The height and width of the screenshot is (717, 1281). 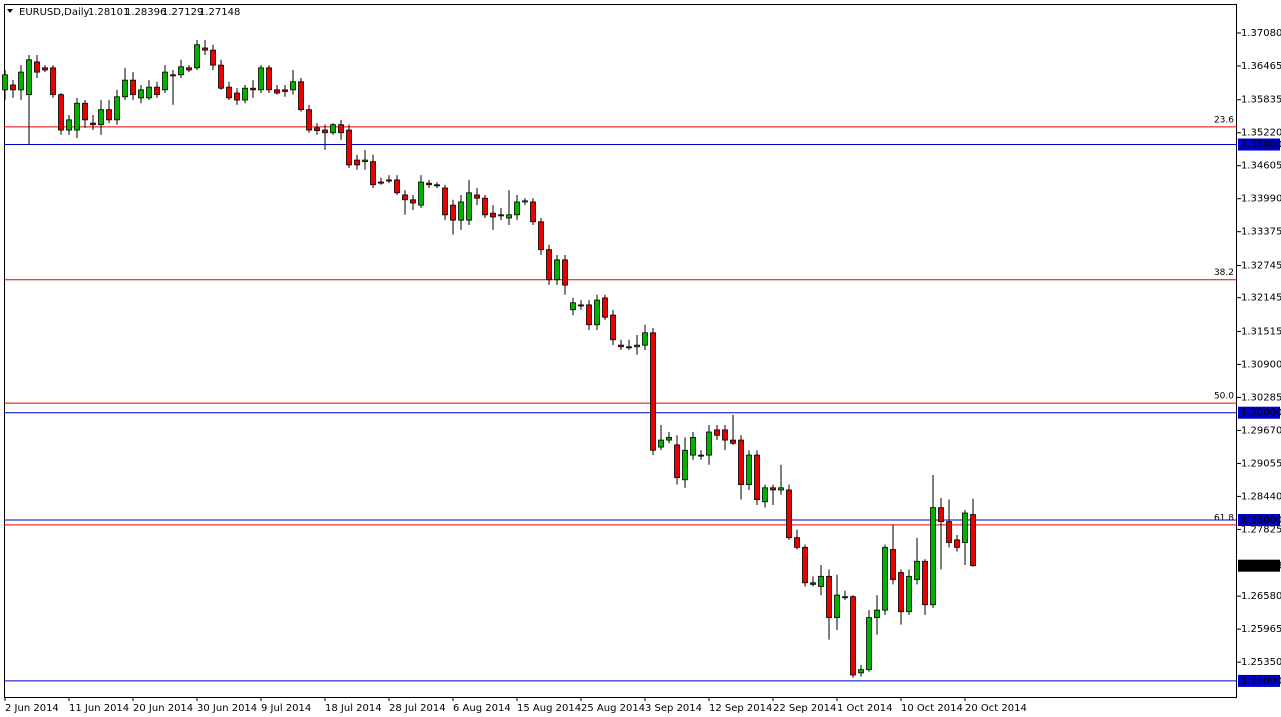 What do you see at coordinates (1261, 364) in the screenshot?
I see `y-tick-label: 1.30900` at bounding box center [1261, 364].